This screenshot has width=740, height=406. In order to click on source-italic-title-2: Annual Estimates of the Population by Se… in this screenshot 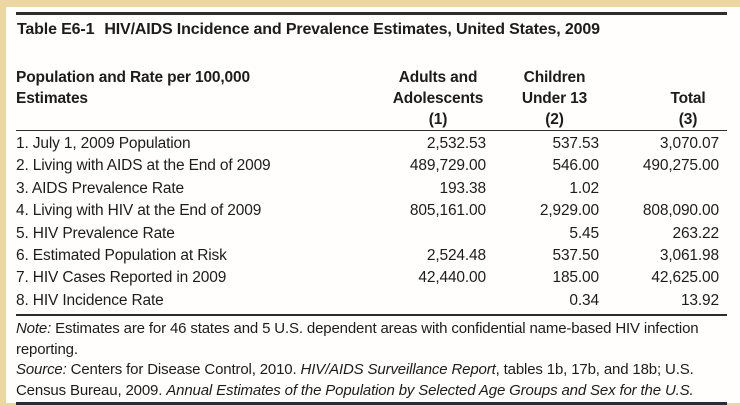, I will do `click(430, 390)`.